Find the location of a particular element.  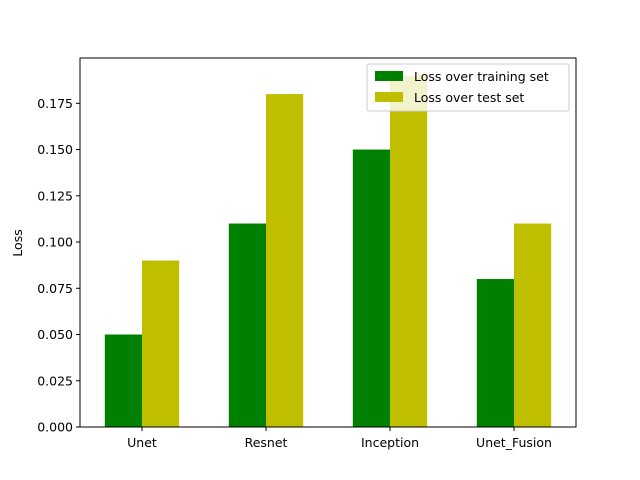

y-tick-label: 0.025 is located at coordinates (55, 380).